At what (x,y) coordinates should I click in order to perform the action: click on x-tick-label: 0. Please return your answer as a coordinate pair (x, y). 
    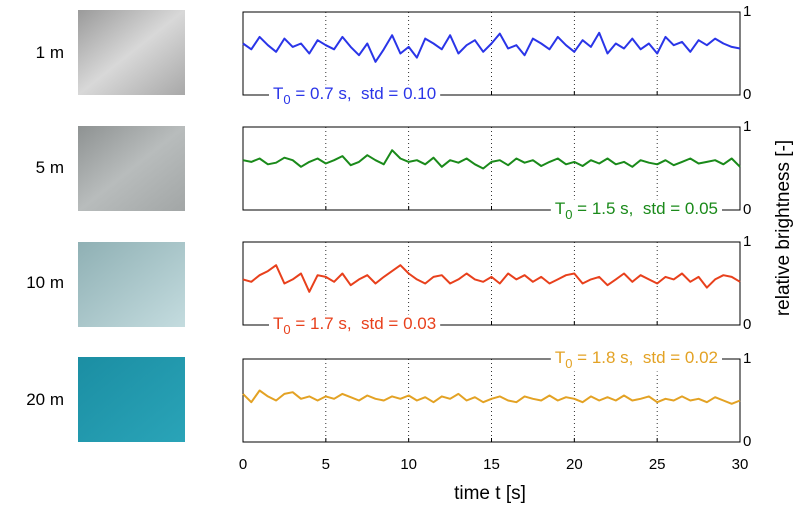
    Looking at the image, I should click on (243, 464).